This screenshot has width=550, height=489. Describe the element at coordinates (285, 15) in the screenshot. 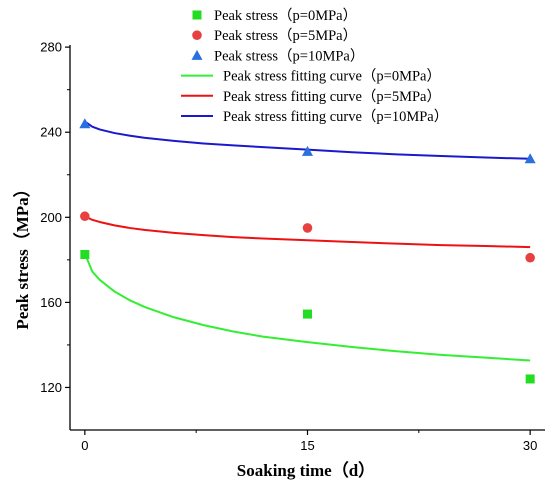

I see `legend-label: Peak stress（p=0MPa）` at that location.